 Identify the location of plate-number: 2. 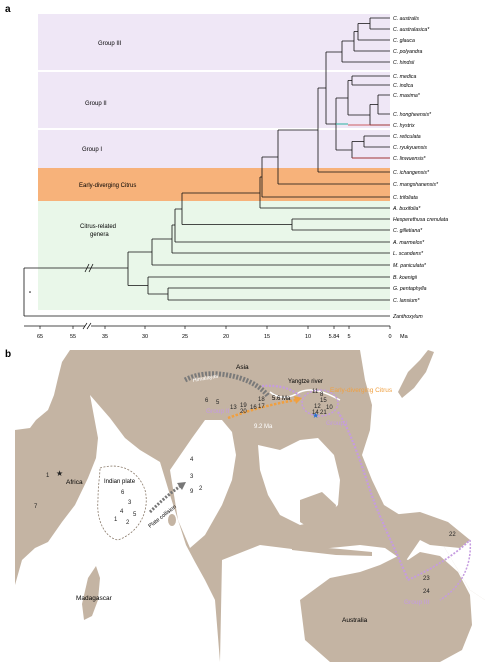
(128, 523).